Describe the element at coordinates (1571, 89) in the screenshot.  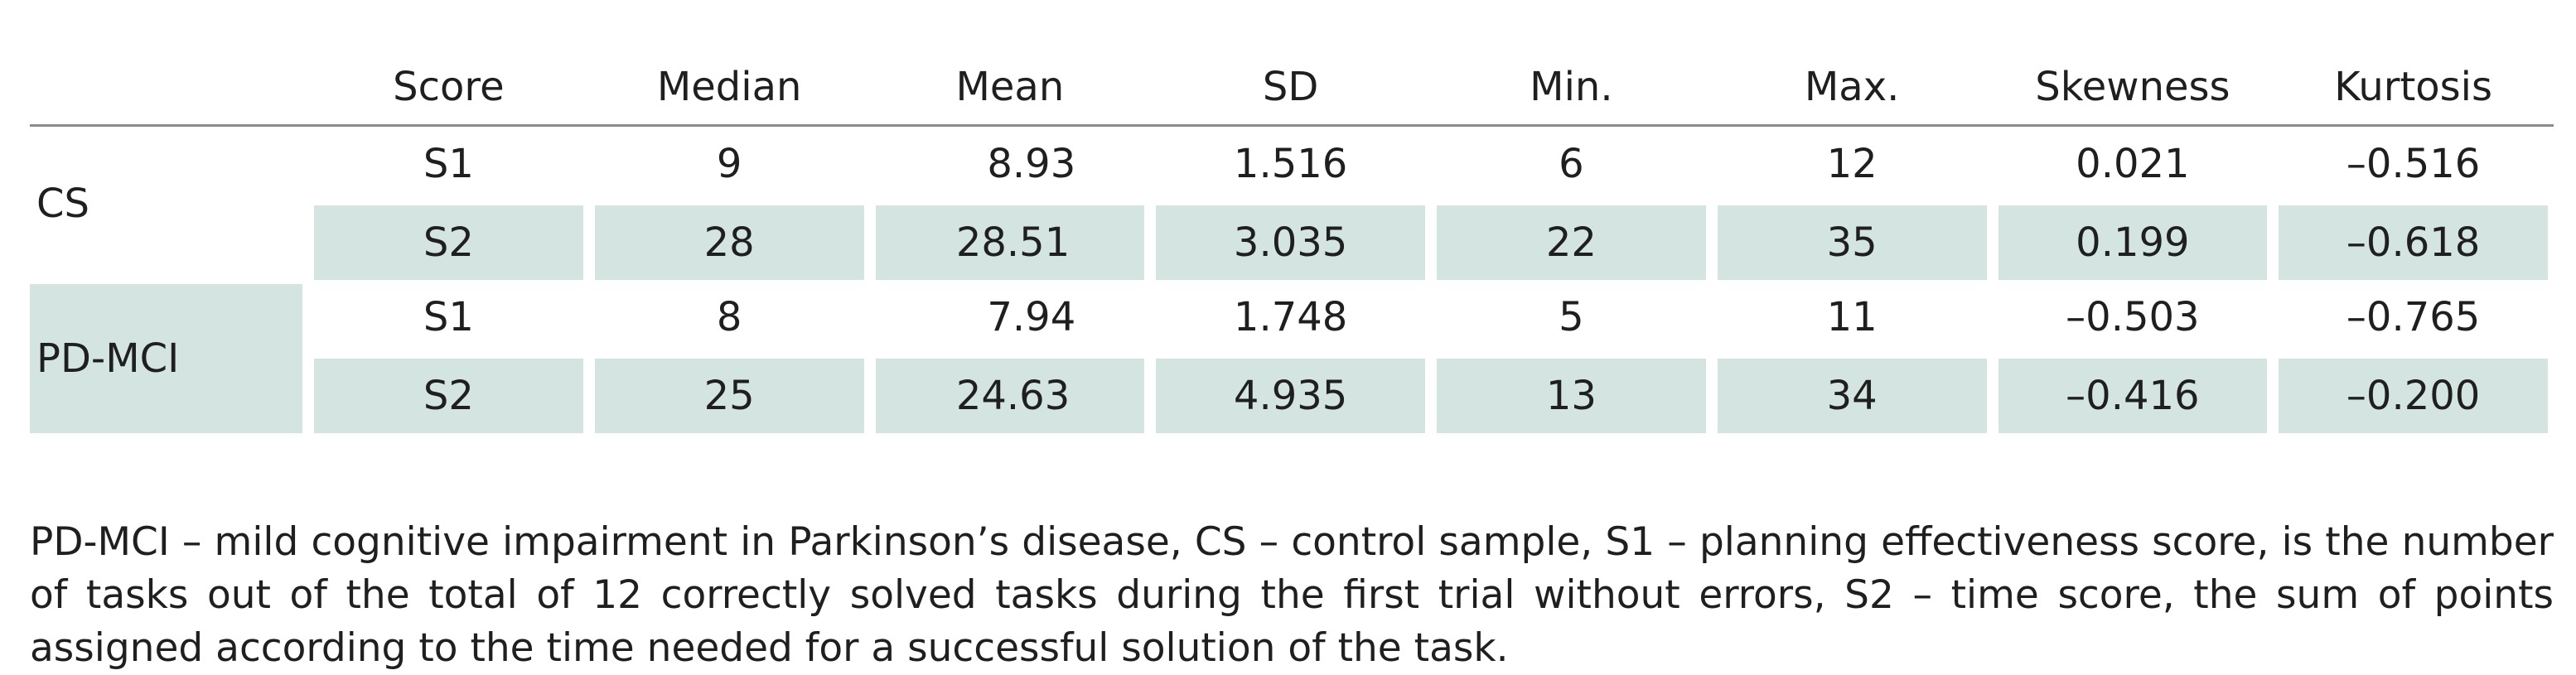
I see `header-min: Min.` at that location.